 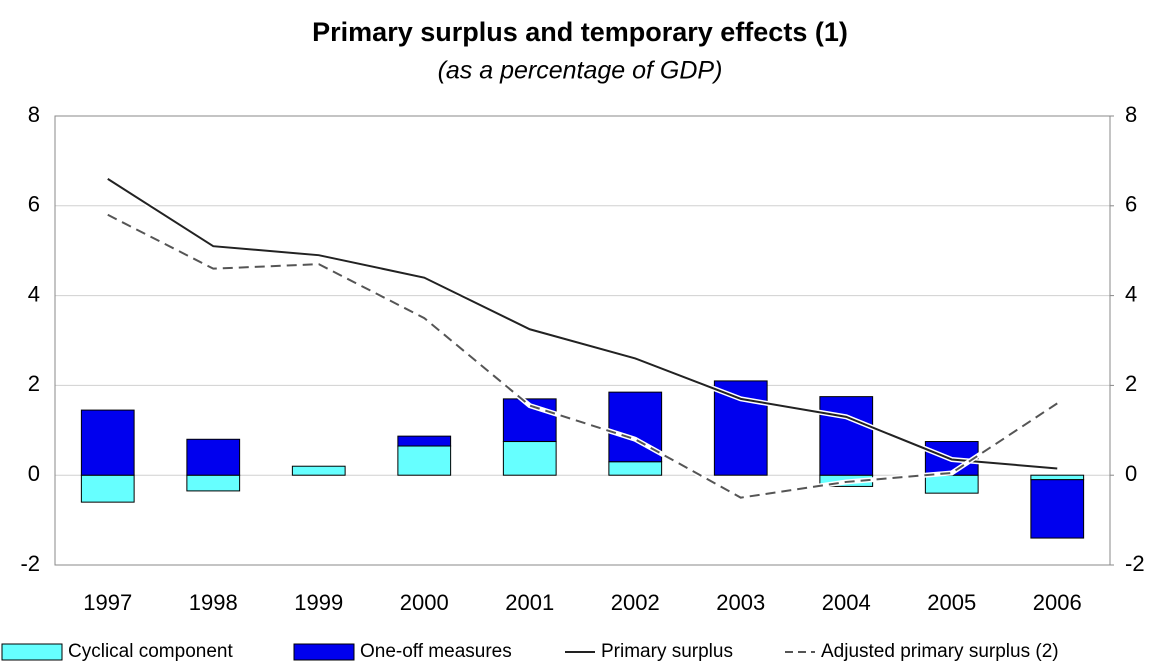 What do you see at coordinates (34, 383) in the screenshot?
I see `y-tick-label: 2` at bounding box center [34, 383].